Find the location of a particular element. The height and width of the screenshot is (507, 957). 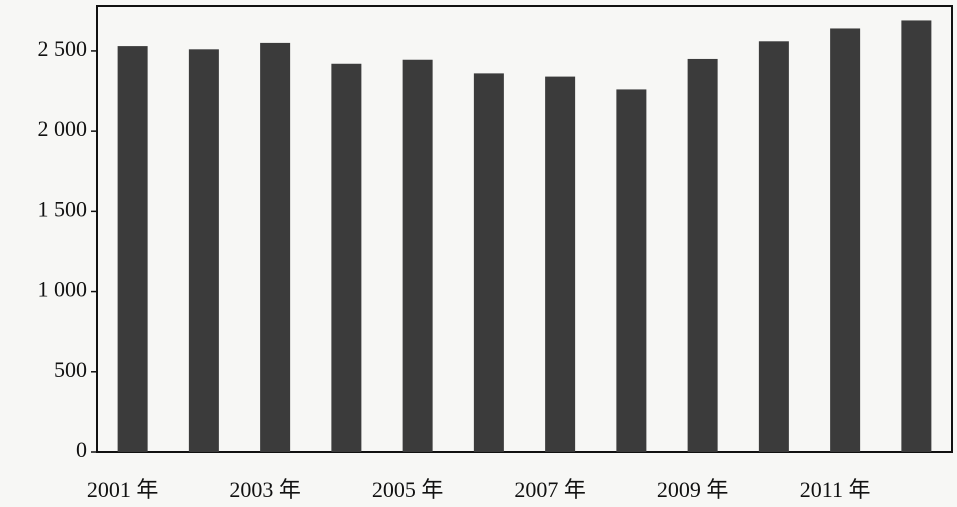

x-tick-label: 2003 年 is located at coordinates (265, 489).